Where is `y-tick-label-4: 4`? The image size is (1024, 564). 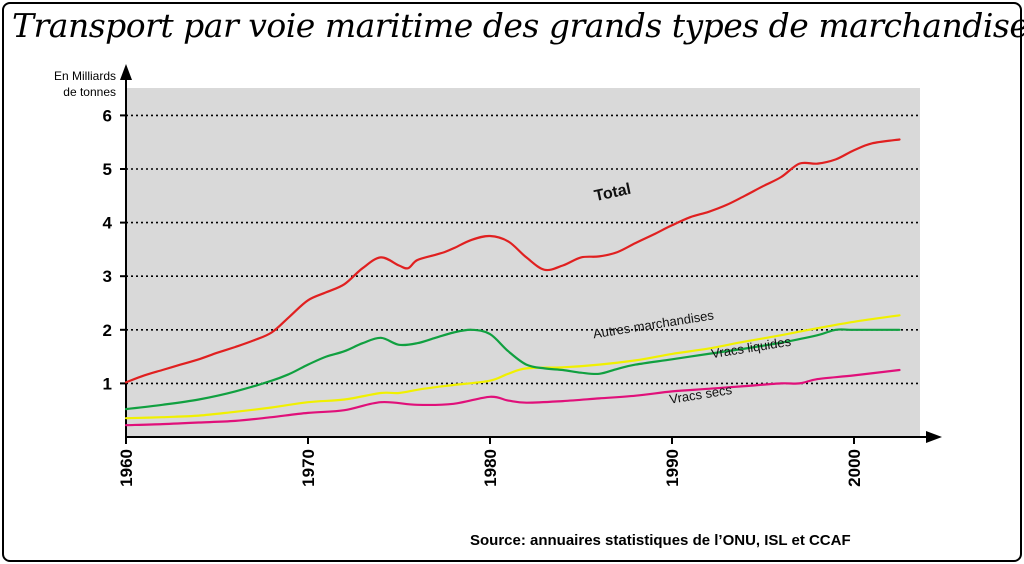 y-tick-label-4: 4 is located at coordinates (108, 223).